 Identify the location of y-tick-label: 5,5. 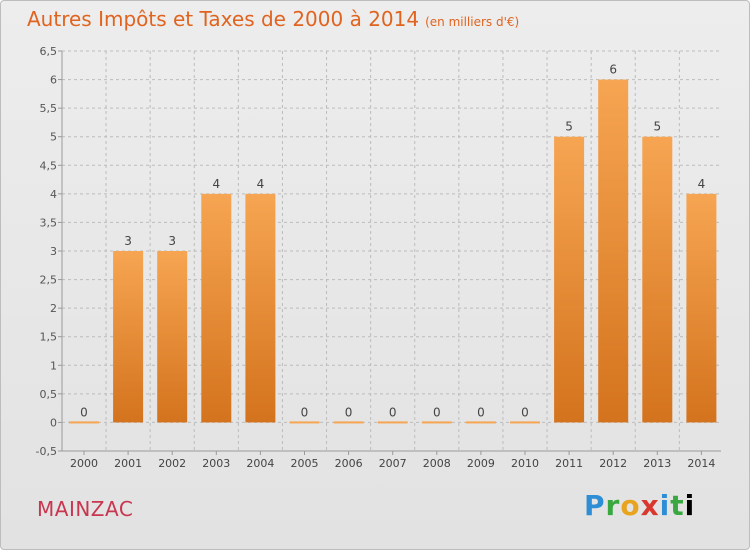
(49, 108).